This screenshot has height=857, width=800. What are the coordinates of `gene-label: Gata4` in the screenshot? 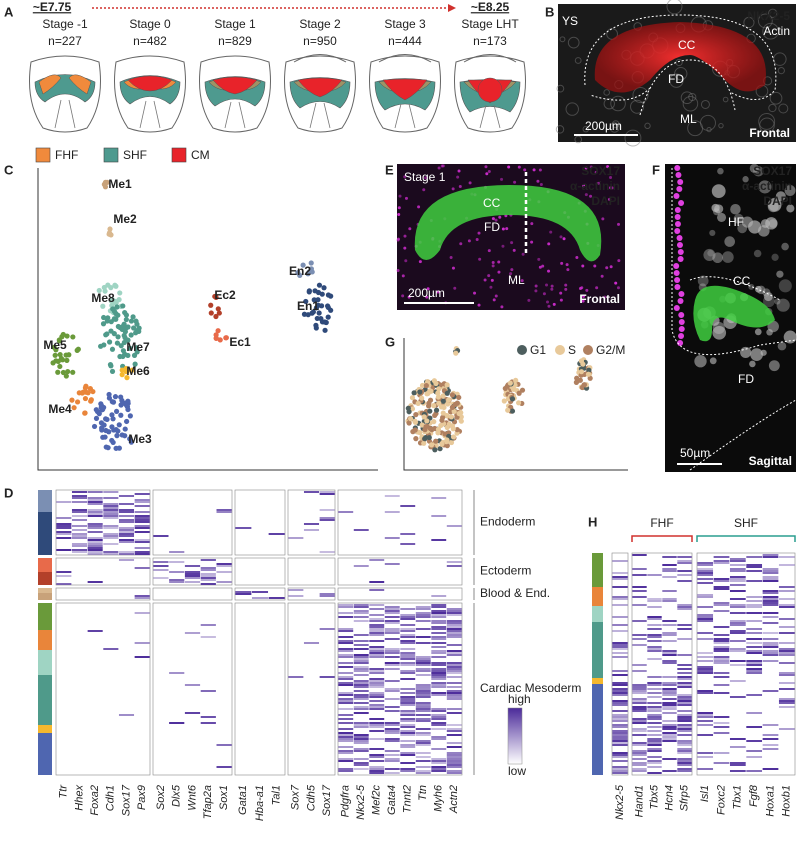 It's located at (392, 800).